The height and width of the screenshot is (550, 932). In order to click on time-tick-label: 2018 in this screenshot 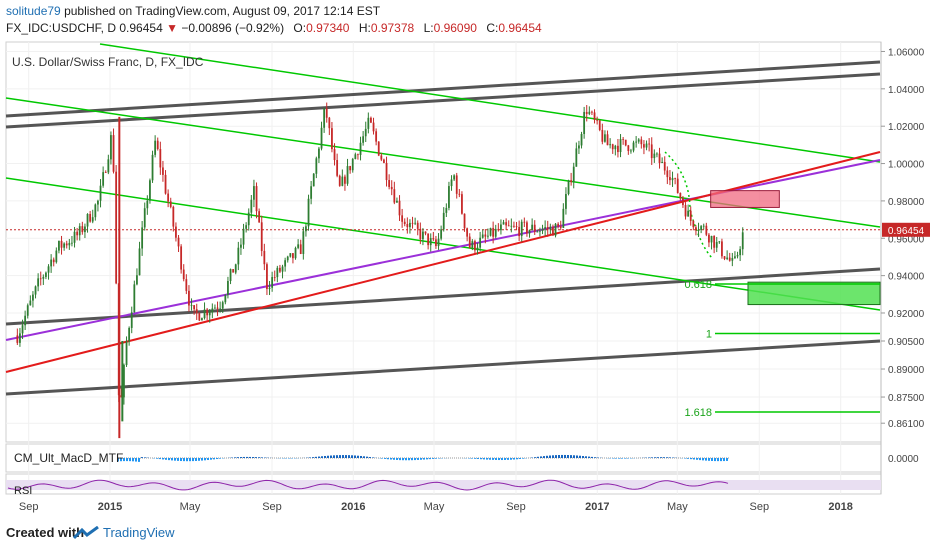, I will do `click(840, 507)`.